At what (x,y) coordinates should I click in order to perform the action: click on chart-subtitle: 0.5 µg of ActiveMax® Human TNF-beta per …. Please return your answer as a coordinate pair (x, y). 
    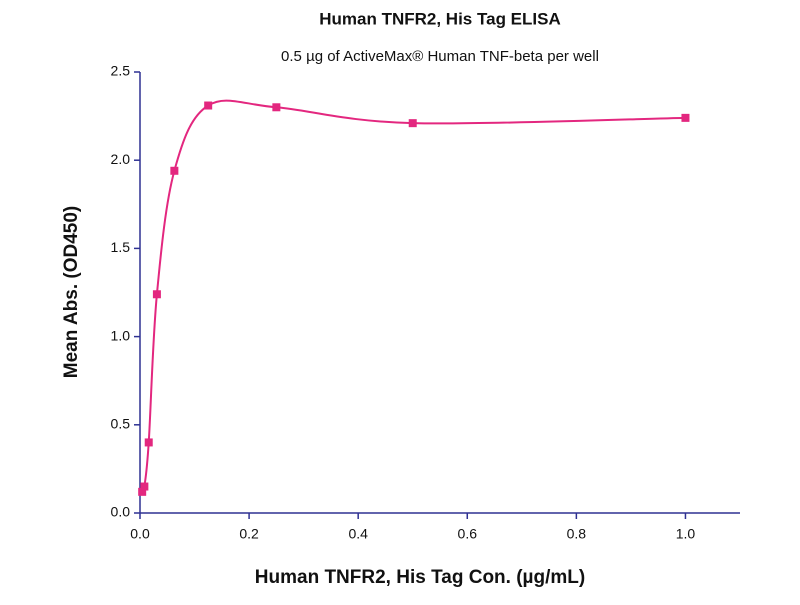
    Looking at the image, I should click on (440, 56).